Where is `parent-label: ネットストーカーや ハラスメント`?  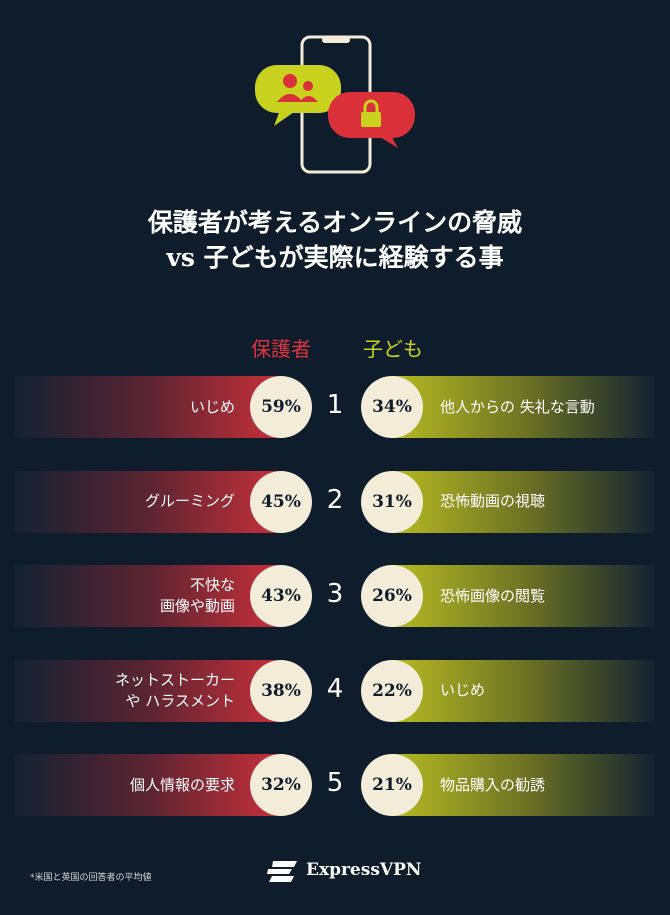 parent-label: ネットストーカーや ハラスメント is located at coordinates (132, 691).